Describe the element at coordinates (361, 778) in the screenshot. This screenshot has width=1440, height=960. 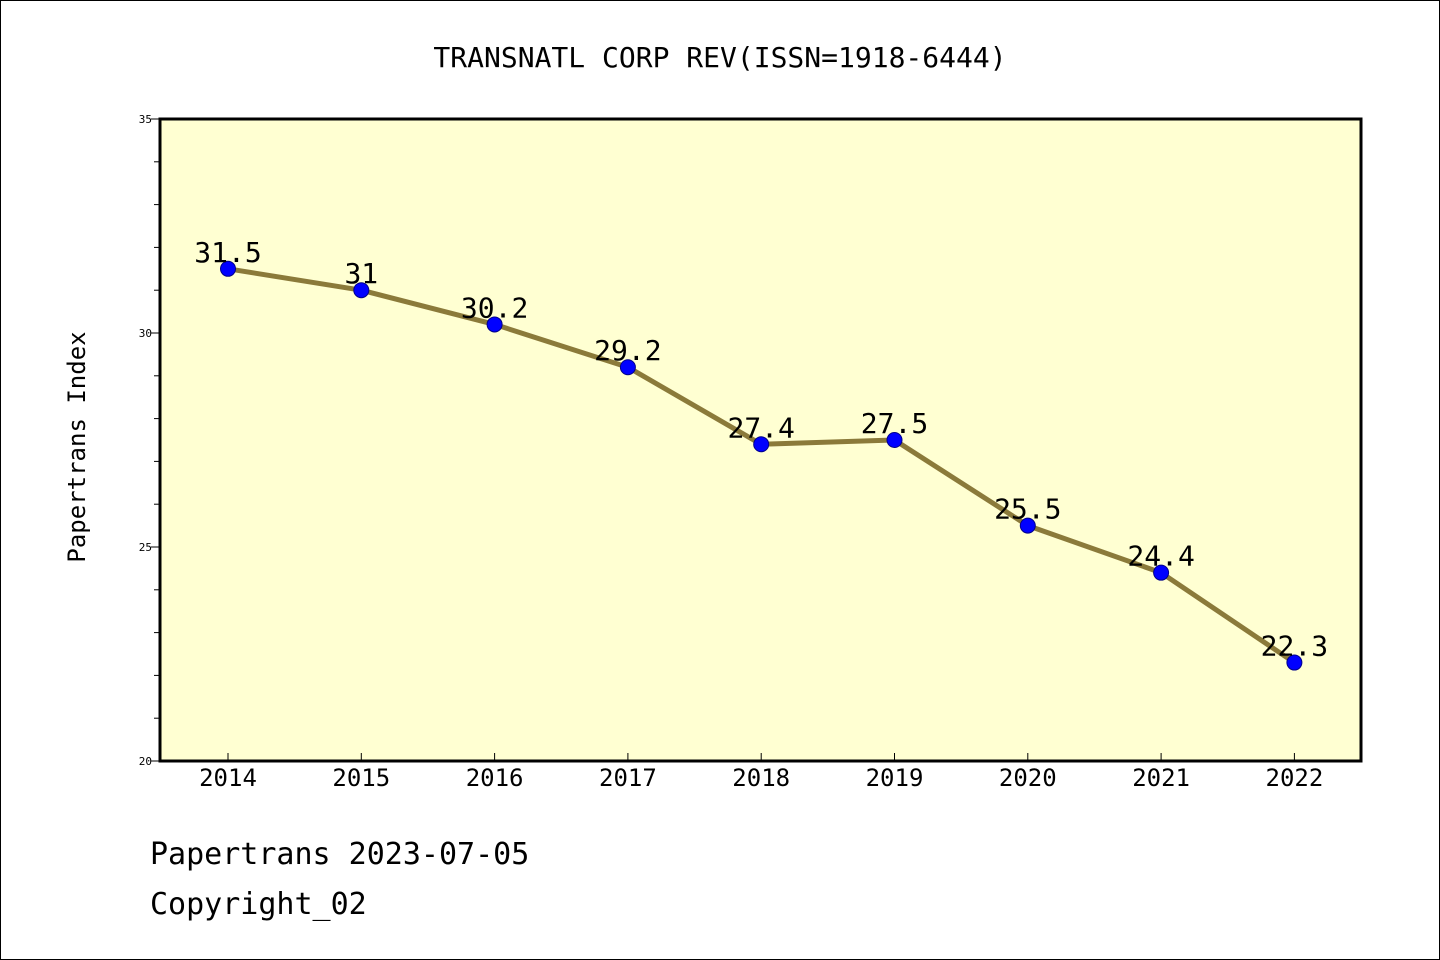
I see `x-tick-label: 2015` at that location.